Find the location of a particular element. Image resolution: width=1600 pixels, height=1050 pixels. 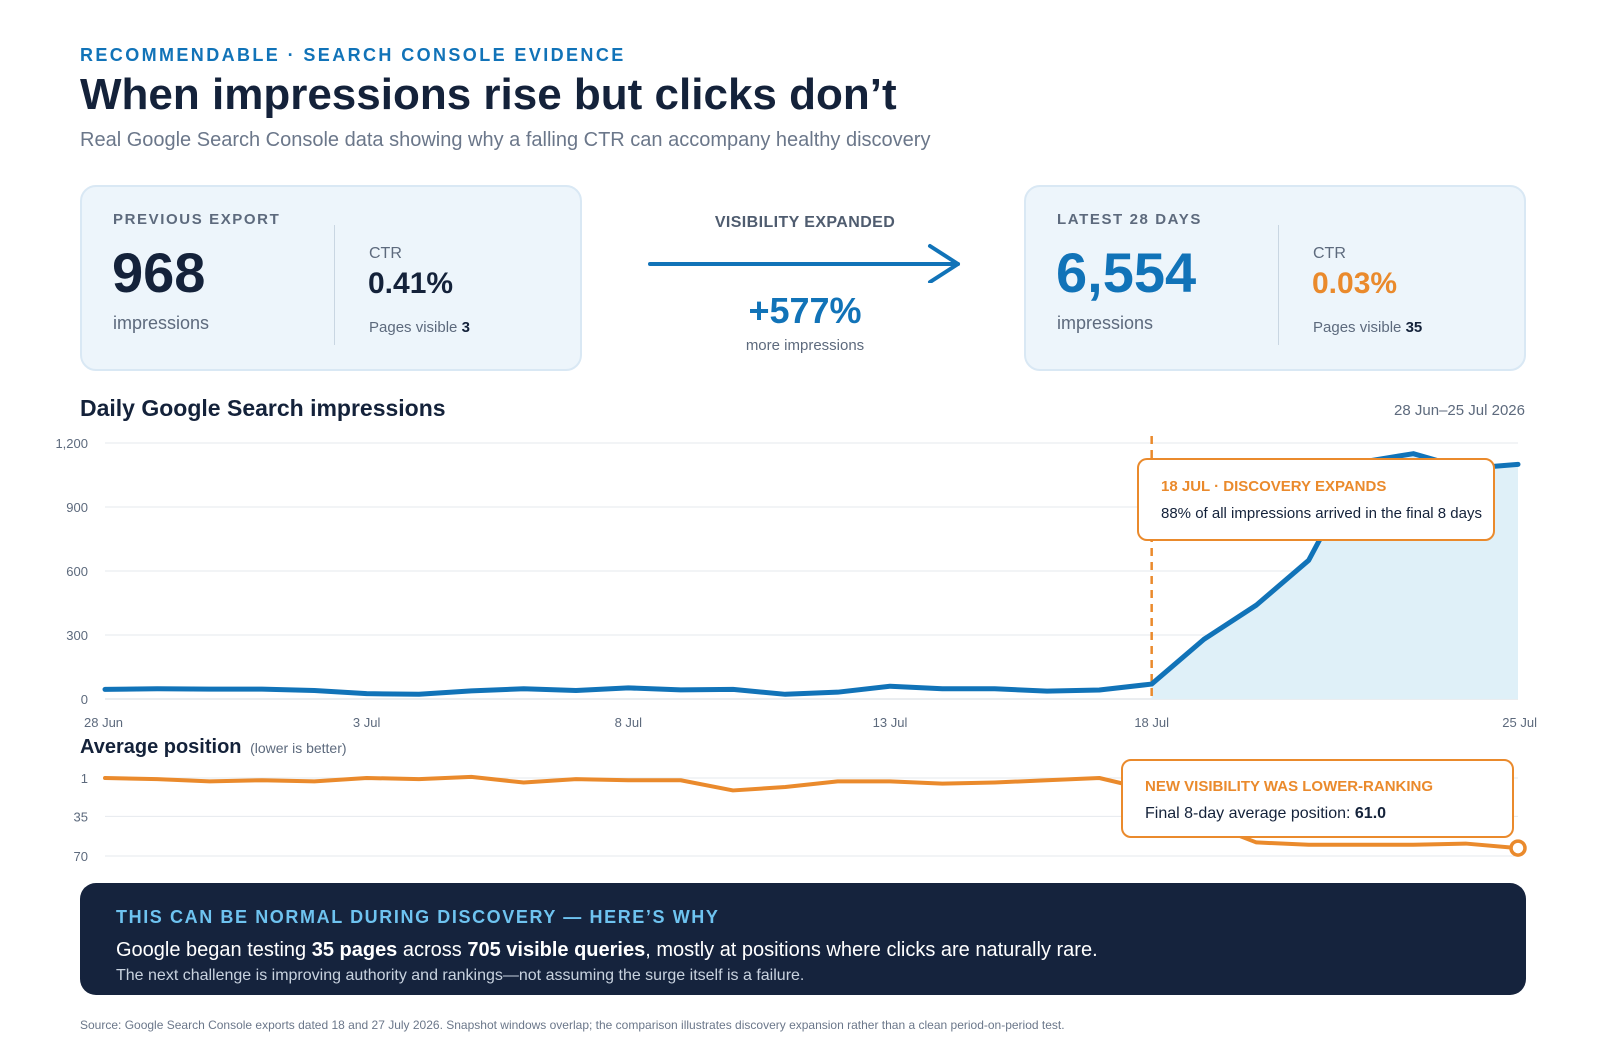

position-chart-title: Average position (lower is better) is located at coordinates (213, 747).